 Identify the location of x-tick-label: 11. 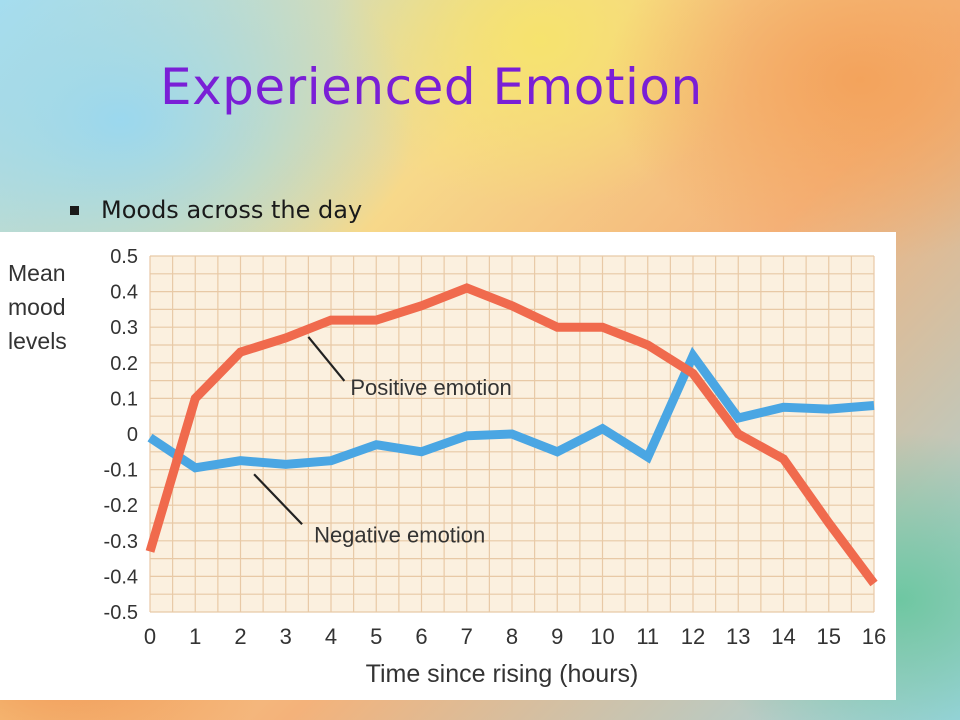
(647, 636).